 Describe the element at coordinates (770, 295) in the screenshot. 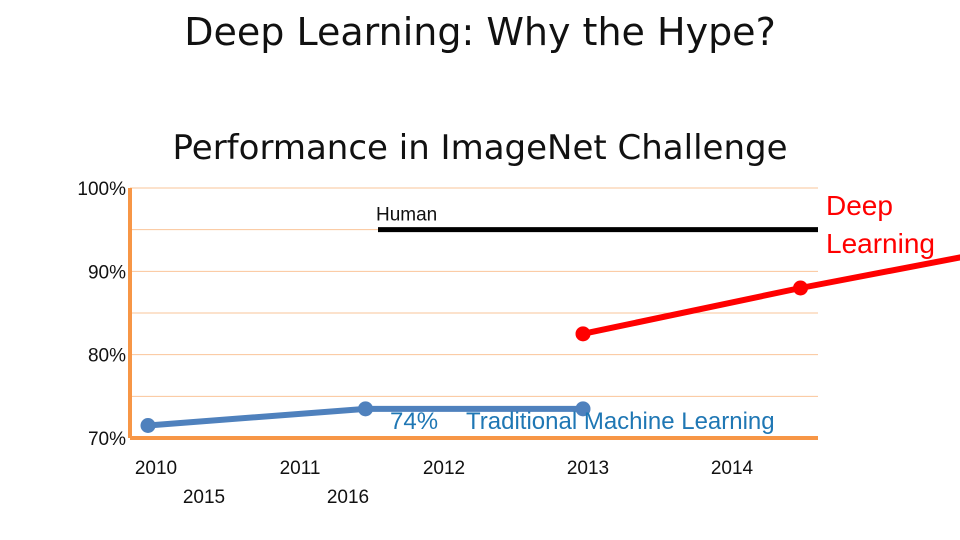

I see `deep-learning-line` at that location.